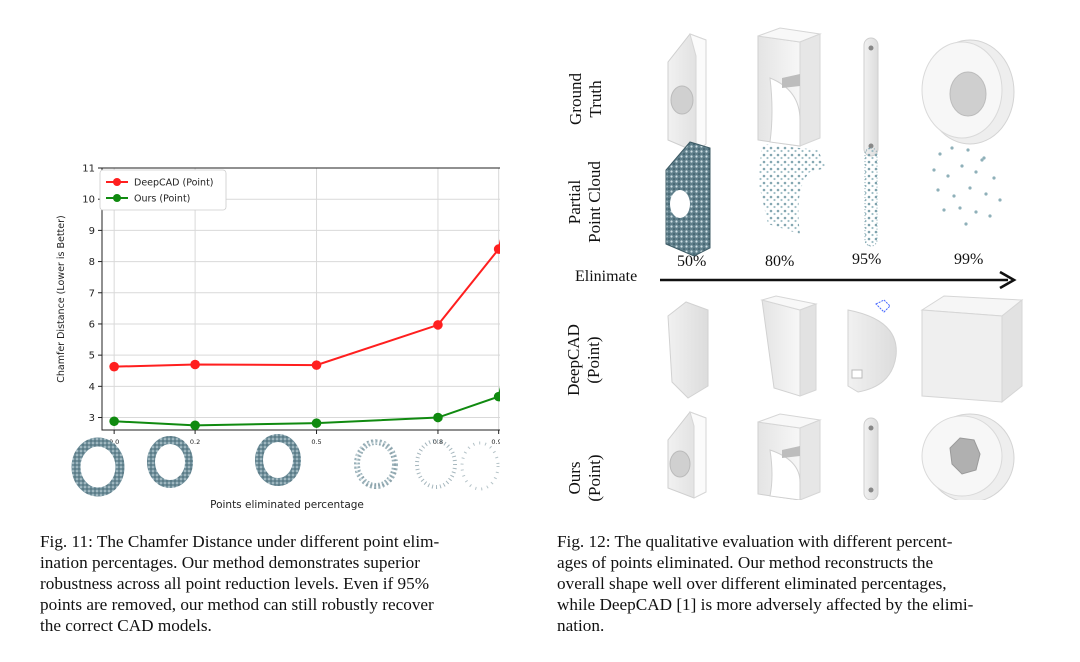  I want to click on chart-series, so click(304, 335).